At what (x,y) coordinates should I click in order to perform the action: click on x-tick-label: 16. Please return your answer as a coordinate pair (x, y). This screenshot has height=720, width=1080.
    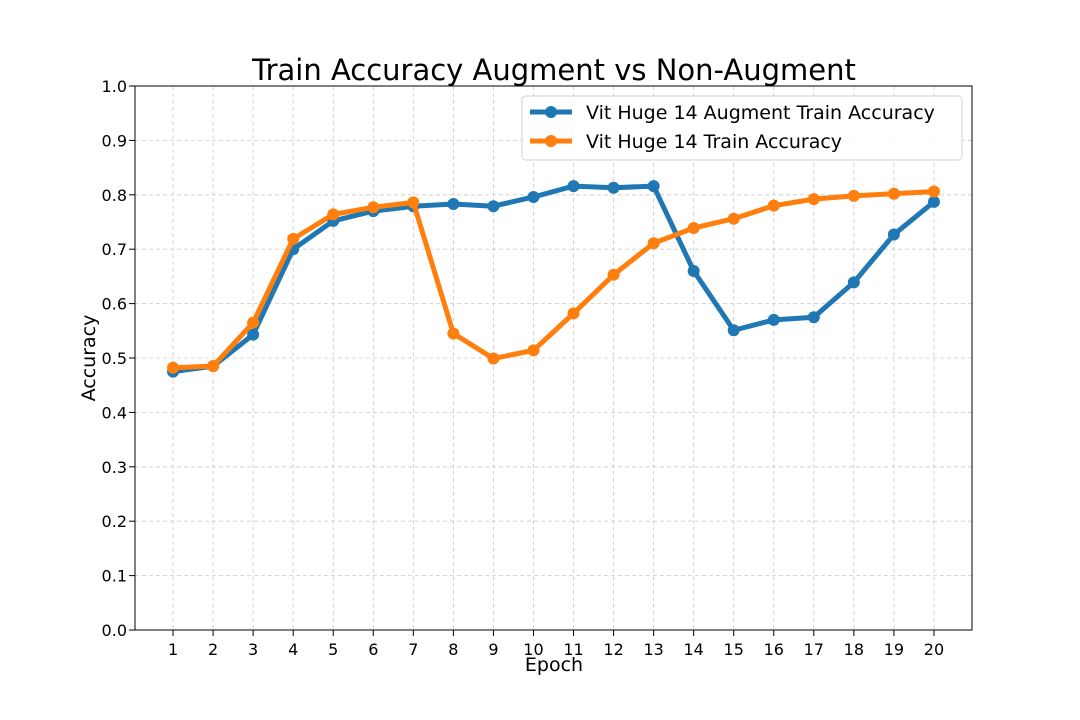
    Looking at the image, I should click on (774, 649).